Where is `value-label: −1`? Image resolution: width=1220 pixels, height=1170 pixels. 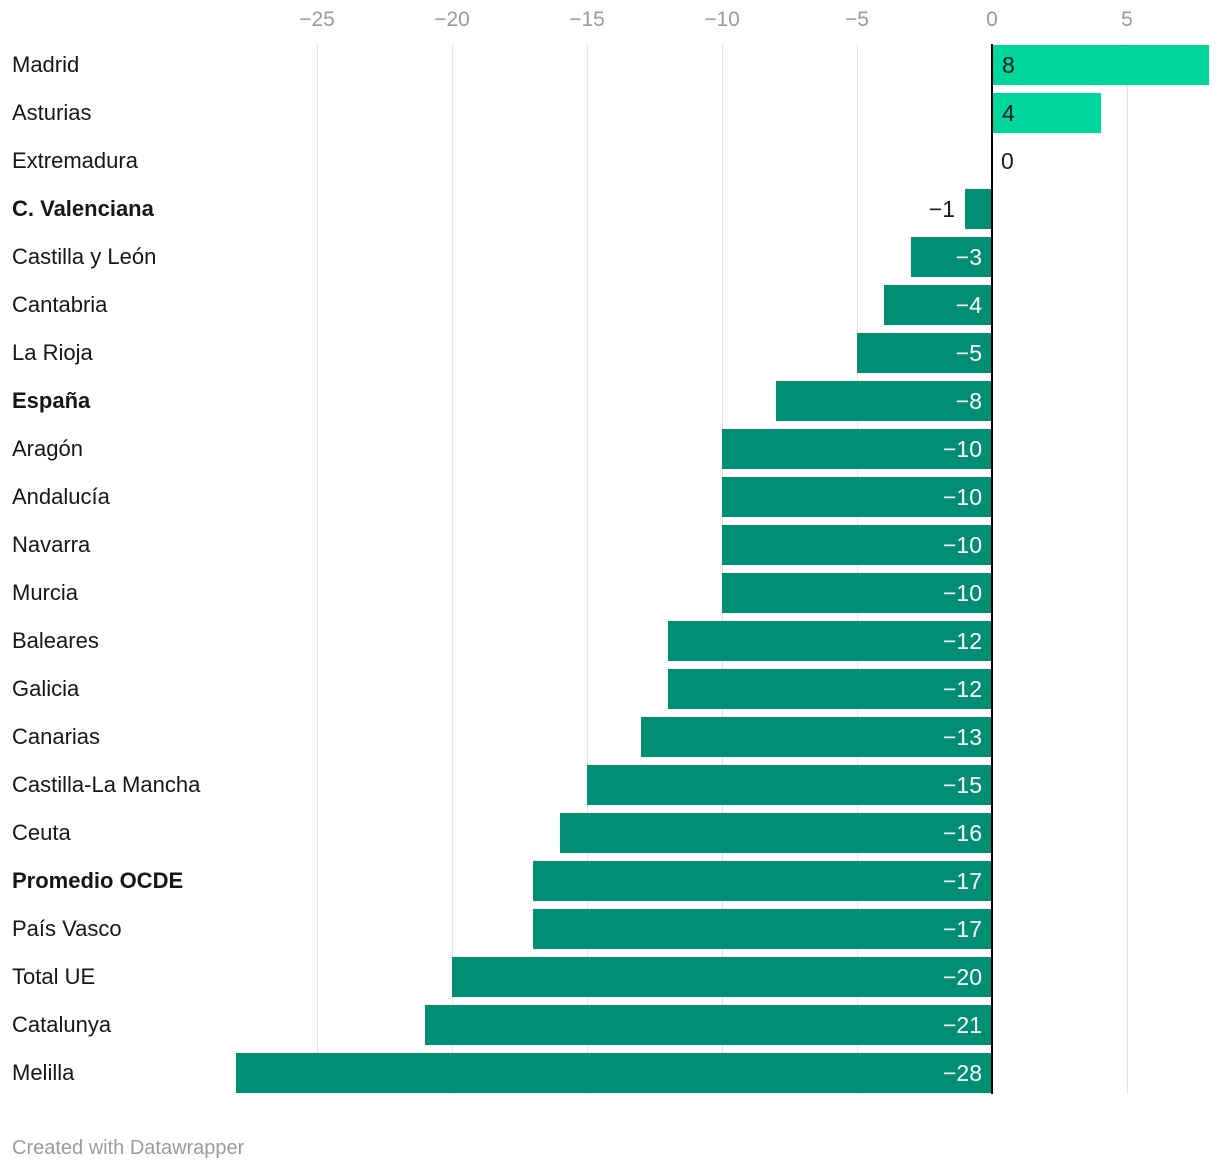 value-label: −1 is located at coordinates (941, 209).